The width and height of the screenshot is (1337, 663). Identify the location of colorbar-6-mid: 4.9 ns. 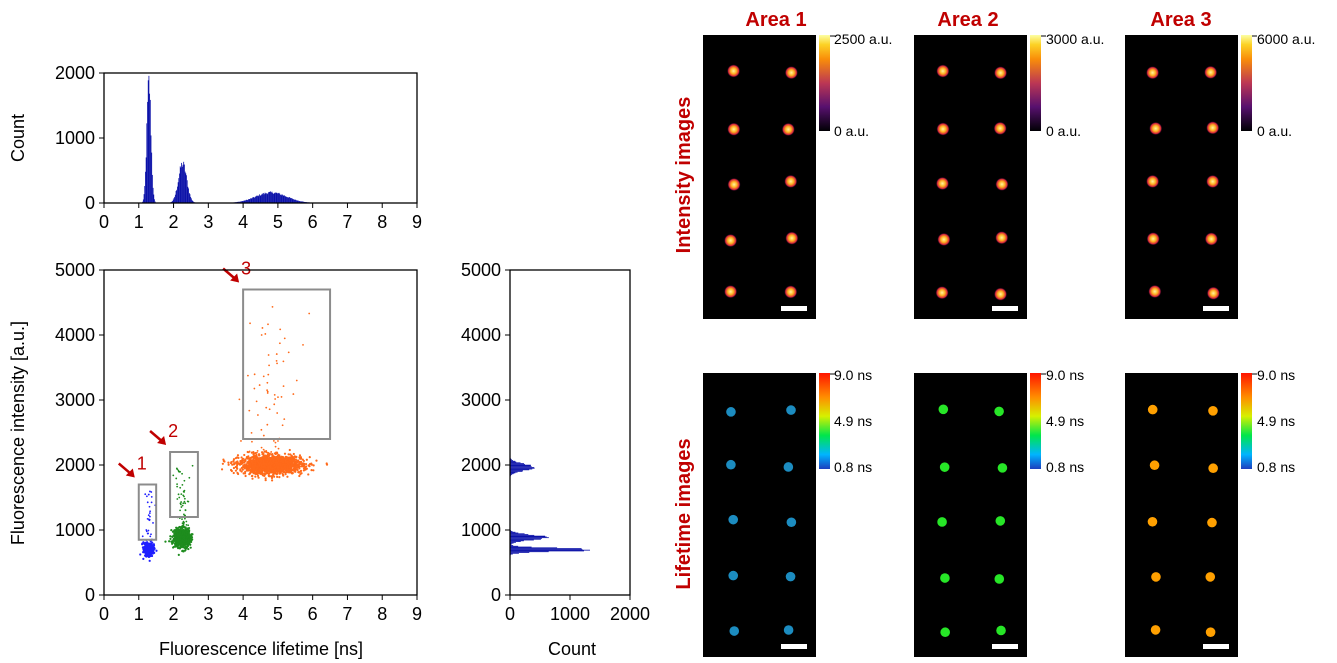
(1276, 421).